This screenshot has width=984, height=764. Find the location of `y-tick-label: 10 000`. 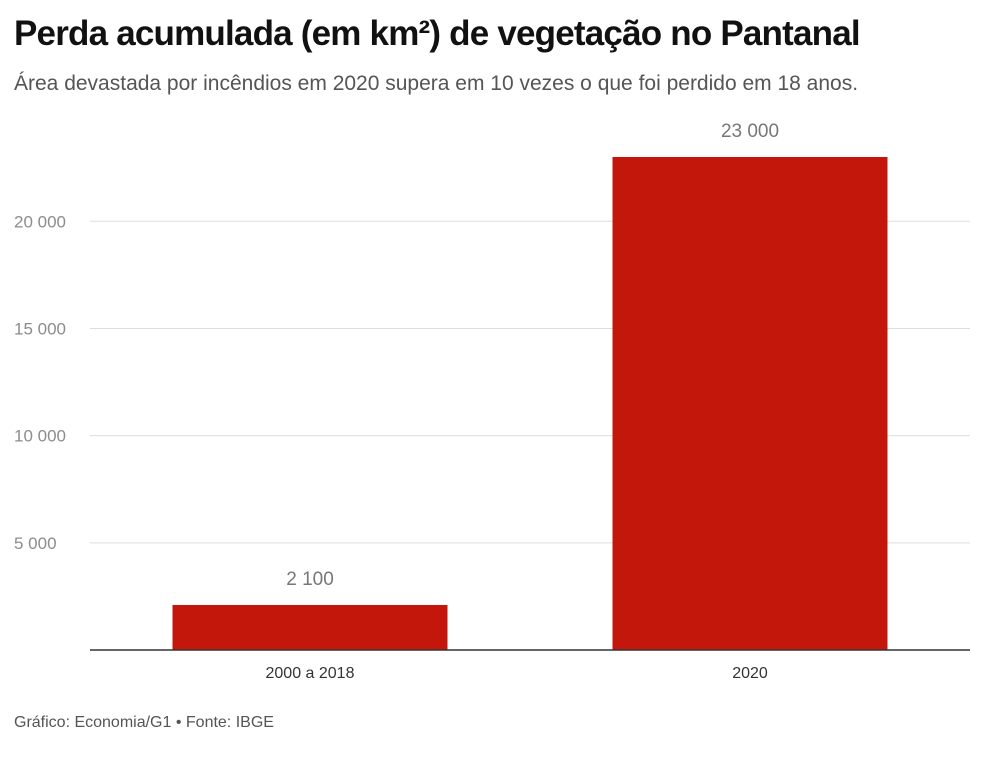

y-tick-label: 10 000 is located at coordinates (40, 436).